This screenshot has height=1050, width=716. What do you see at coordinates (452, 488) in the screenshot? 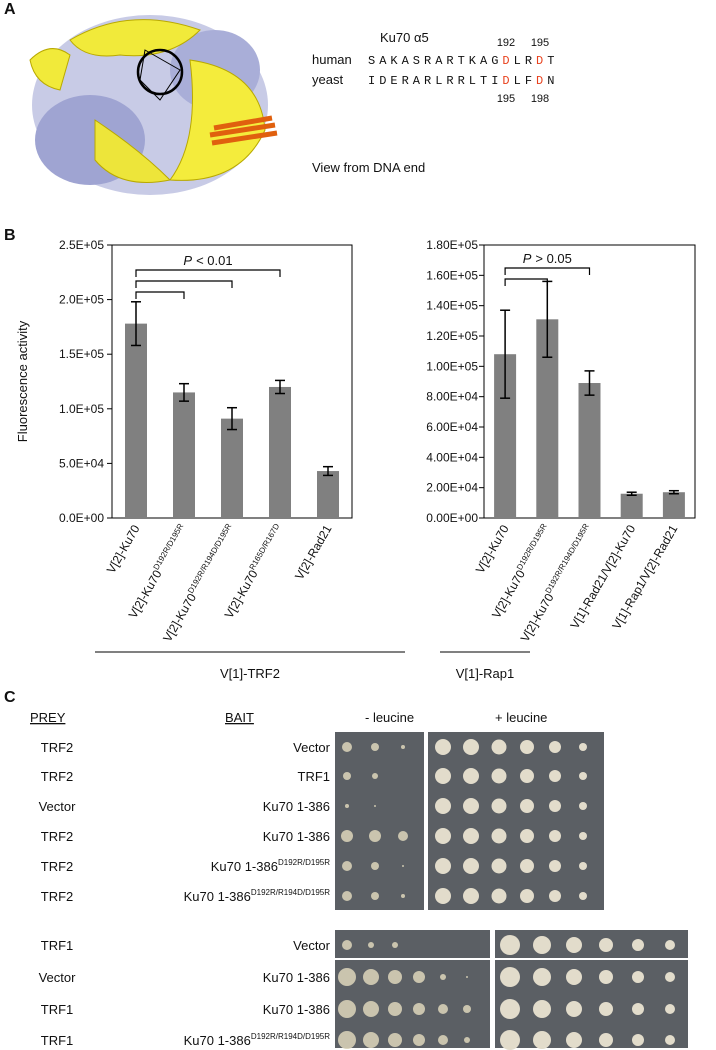
I see `y-tick-label: 2.00E+04` at bounding box center [452, 488].